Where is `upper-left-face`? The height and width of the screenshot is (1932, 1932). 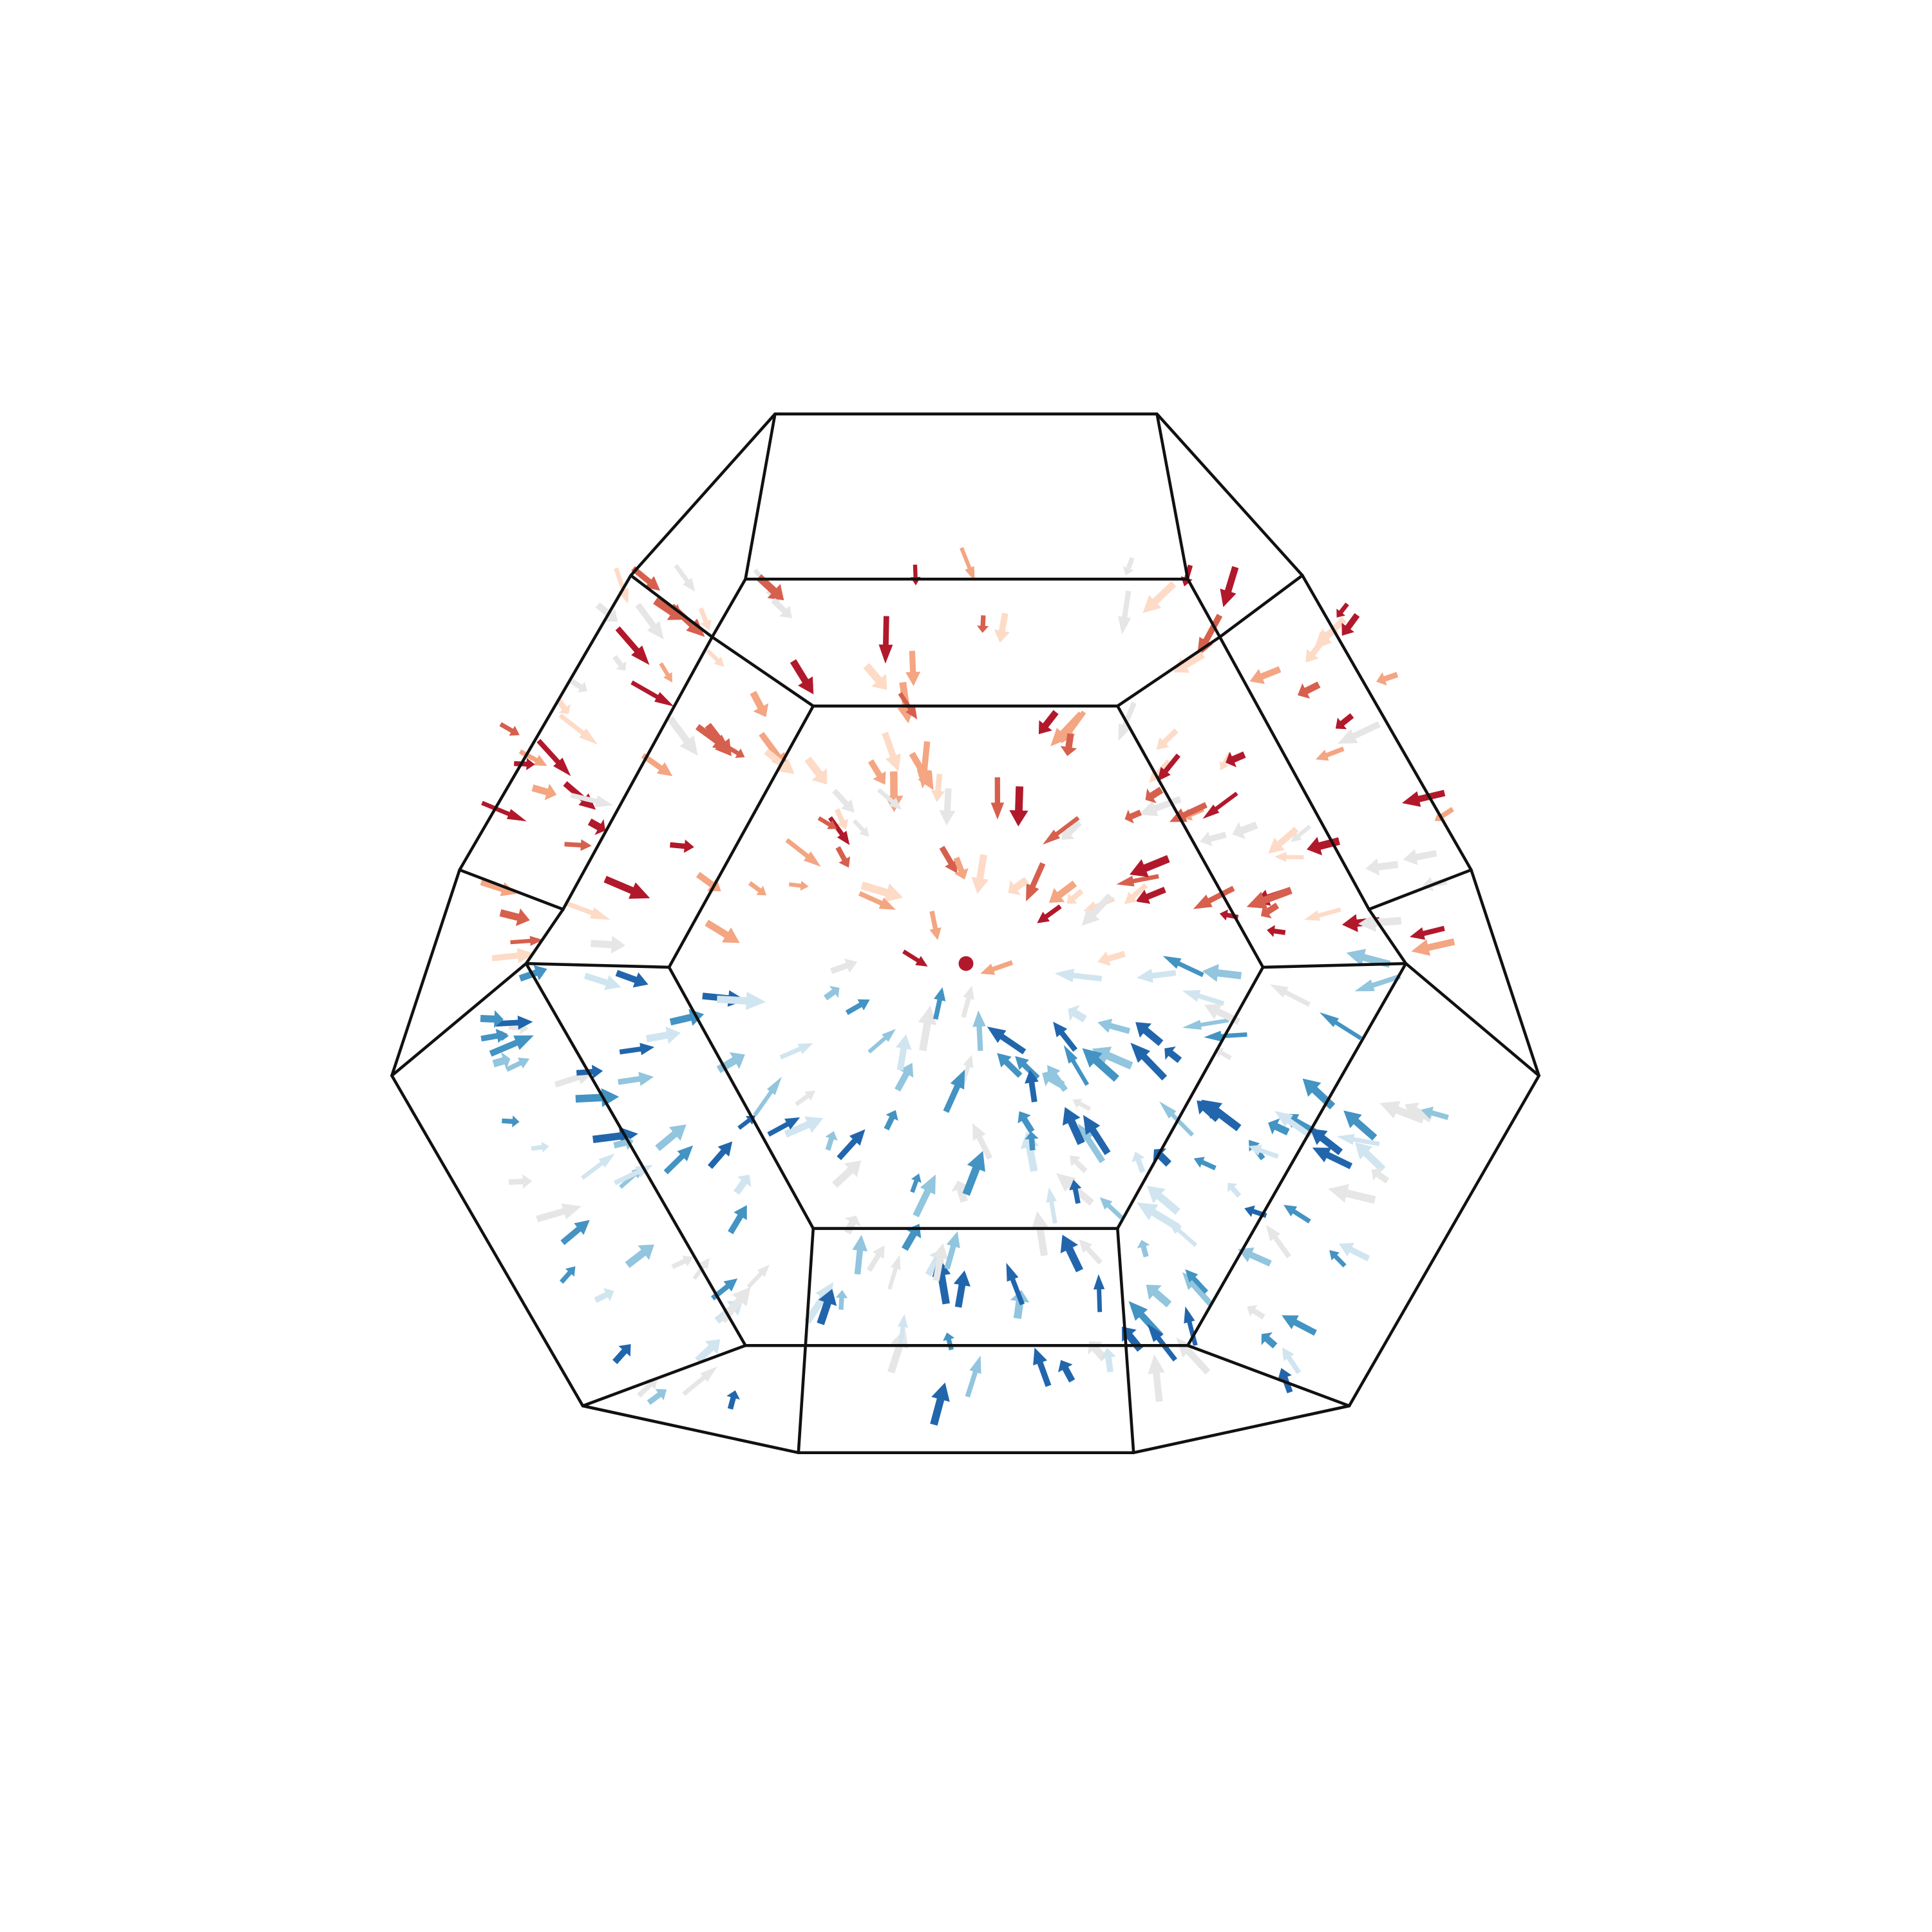
upper-left-face is located at coordinates (586, 743).